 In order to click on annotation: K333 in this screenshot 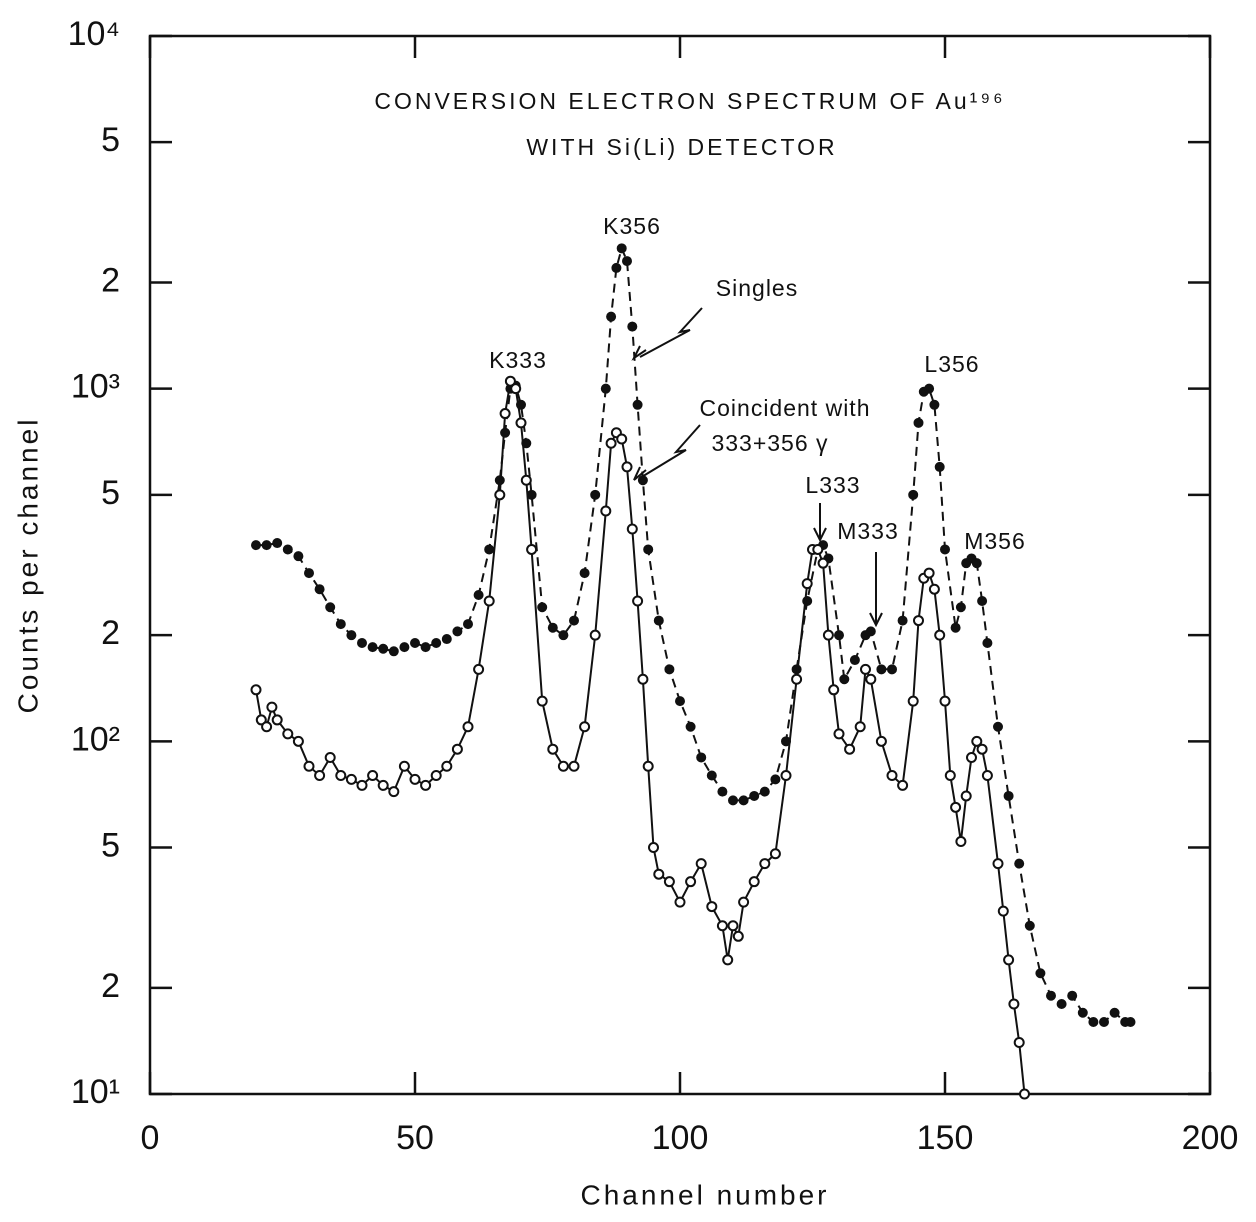, I will do `click(518, 360)`.